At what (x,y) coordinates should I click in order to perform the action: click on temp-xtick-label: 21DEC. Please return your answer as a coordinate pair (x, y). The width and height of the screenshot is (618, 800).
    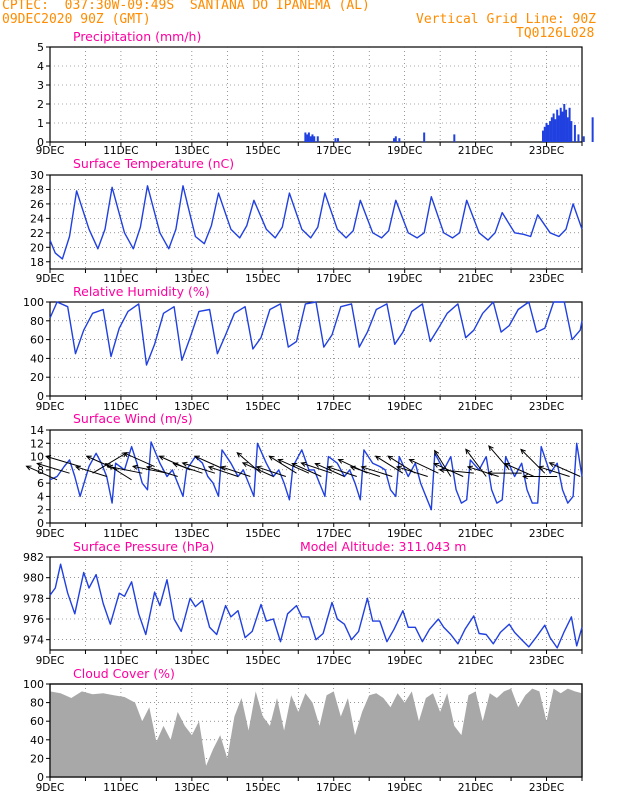
    Looking at the image, I should click on (475, 279).